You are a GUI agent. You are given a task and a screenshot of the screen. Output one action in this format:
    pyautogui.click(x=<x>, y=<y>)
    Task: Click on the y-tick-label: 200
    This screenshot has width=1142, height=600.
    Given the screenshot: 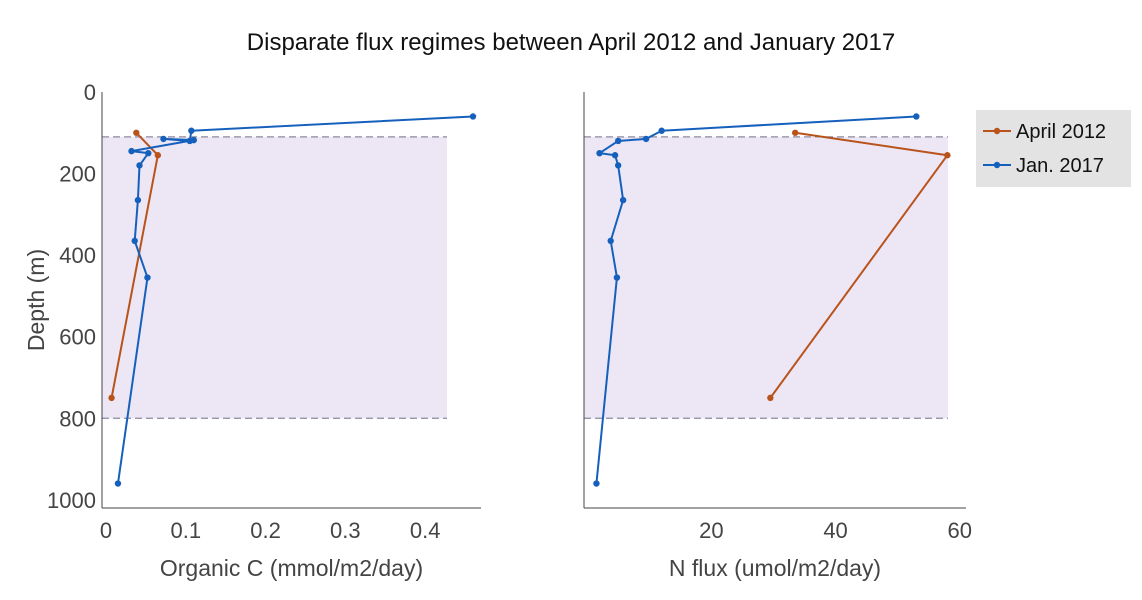 What is the action you would take?
    pyautogui.click(x=77, y=174)
    